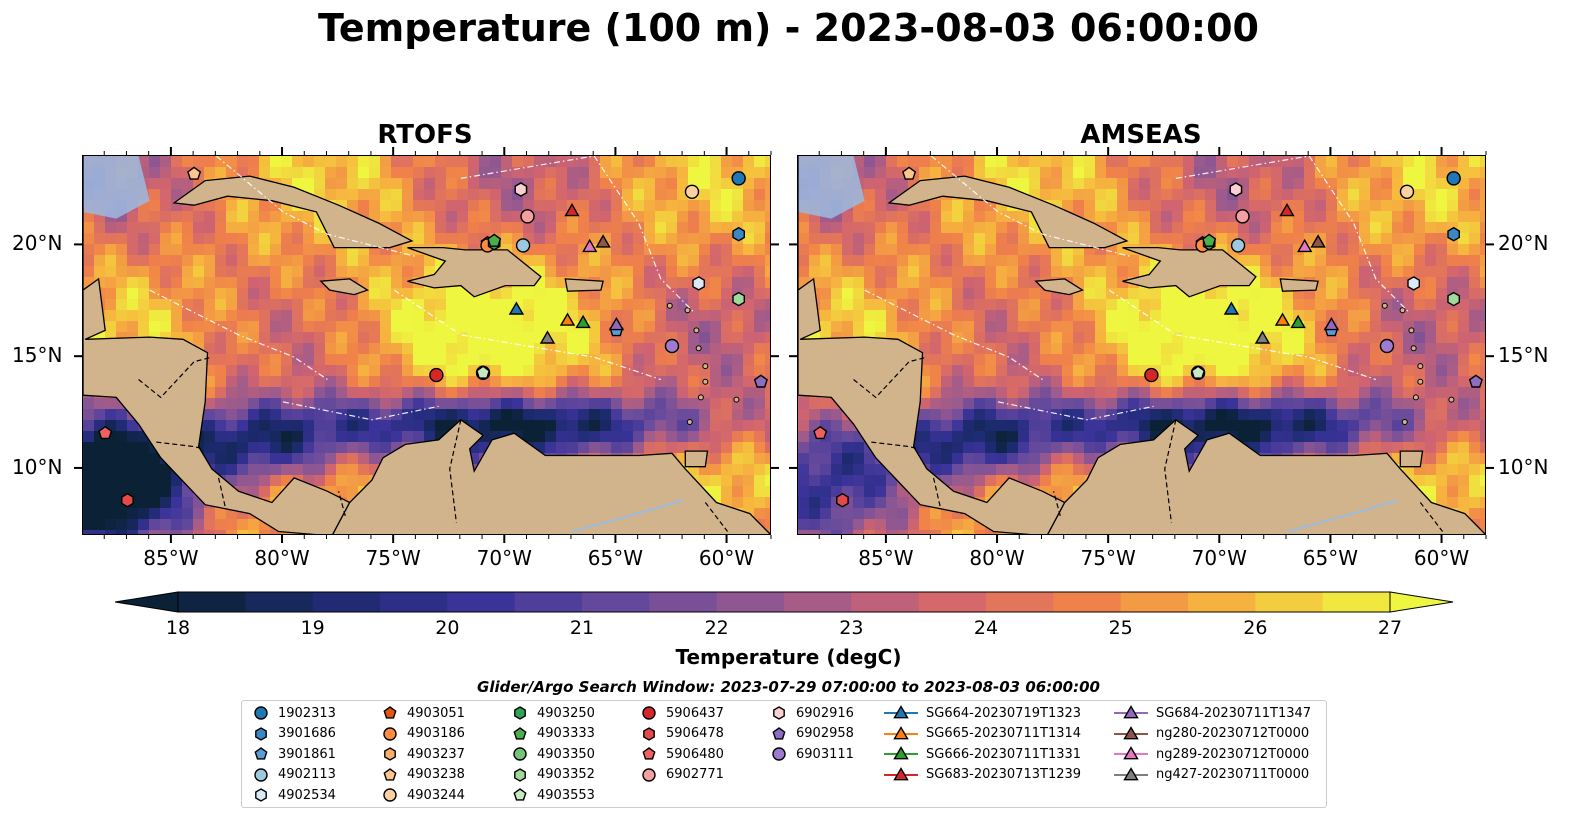  I want to click on legend-item-SG684-20230711T1347: SG684-20230711T1347, so click(1212, 713).